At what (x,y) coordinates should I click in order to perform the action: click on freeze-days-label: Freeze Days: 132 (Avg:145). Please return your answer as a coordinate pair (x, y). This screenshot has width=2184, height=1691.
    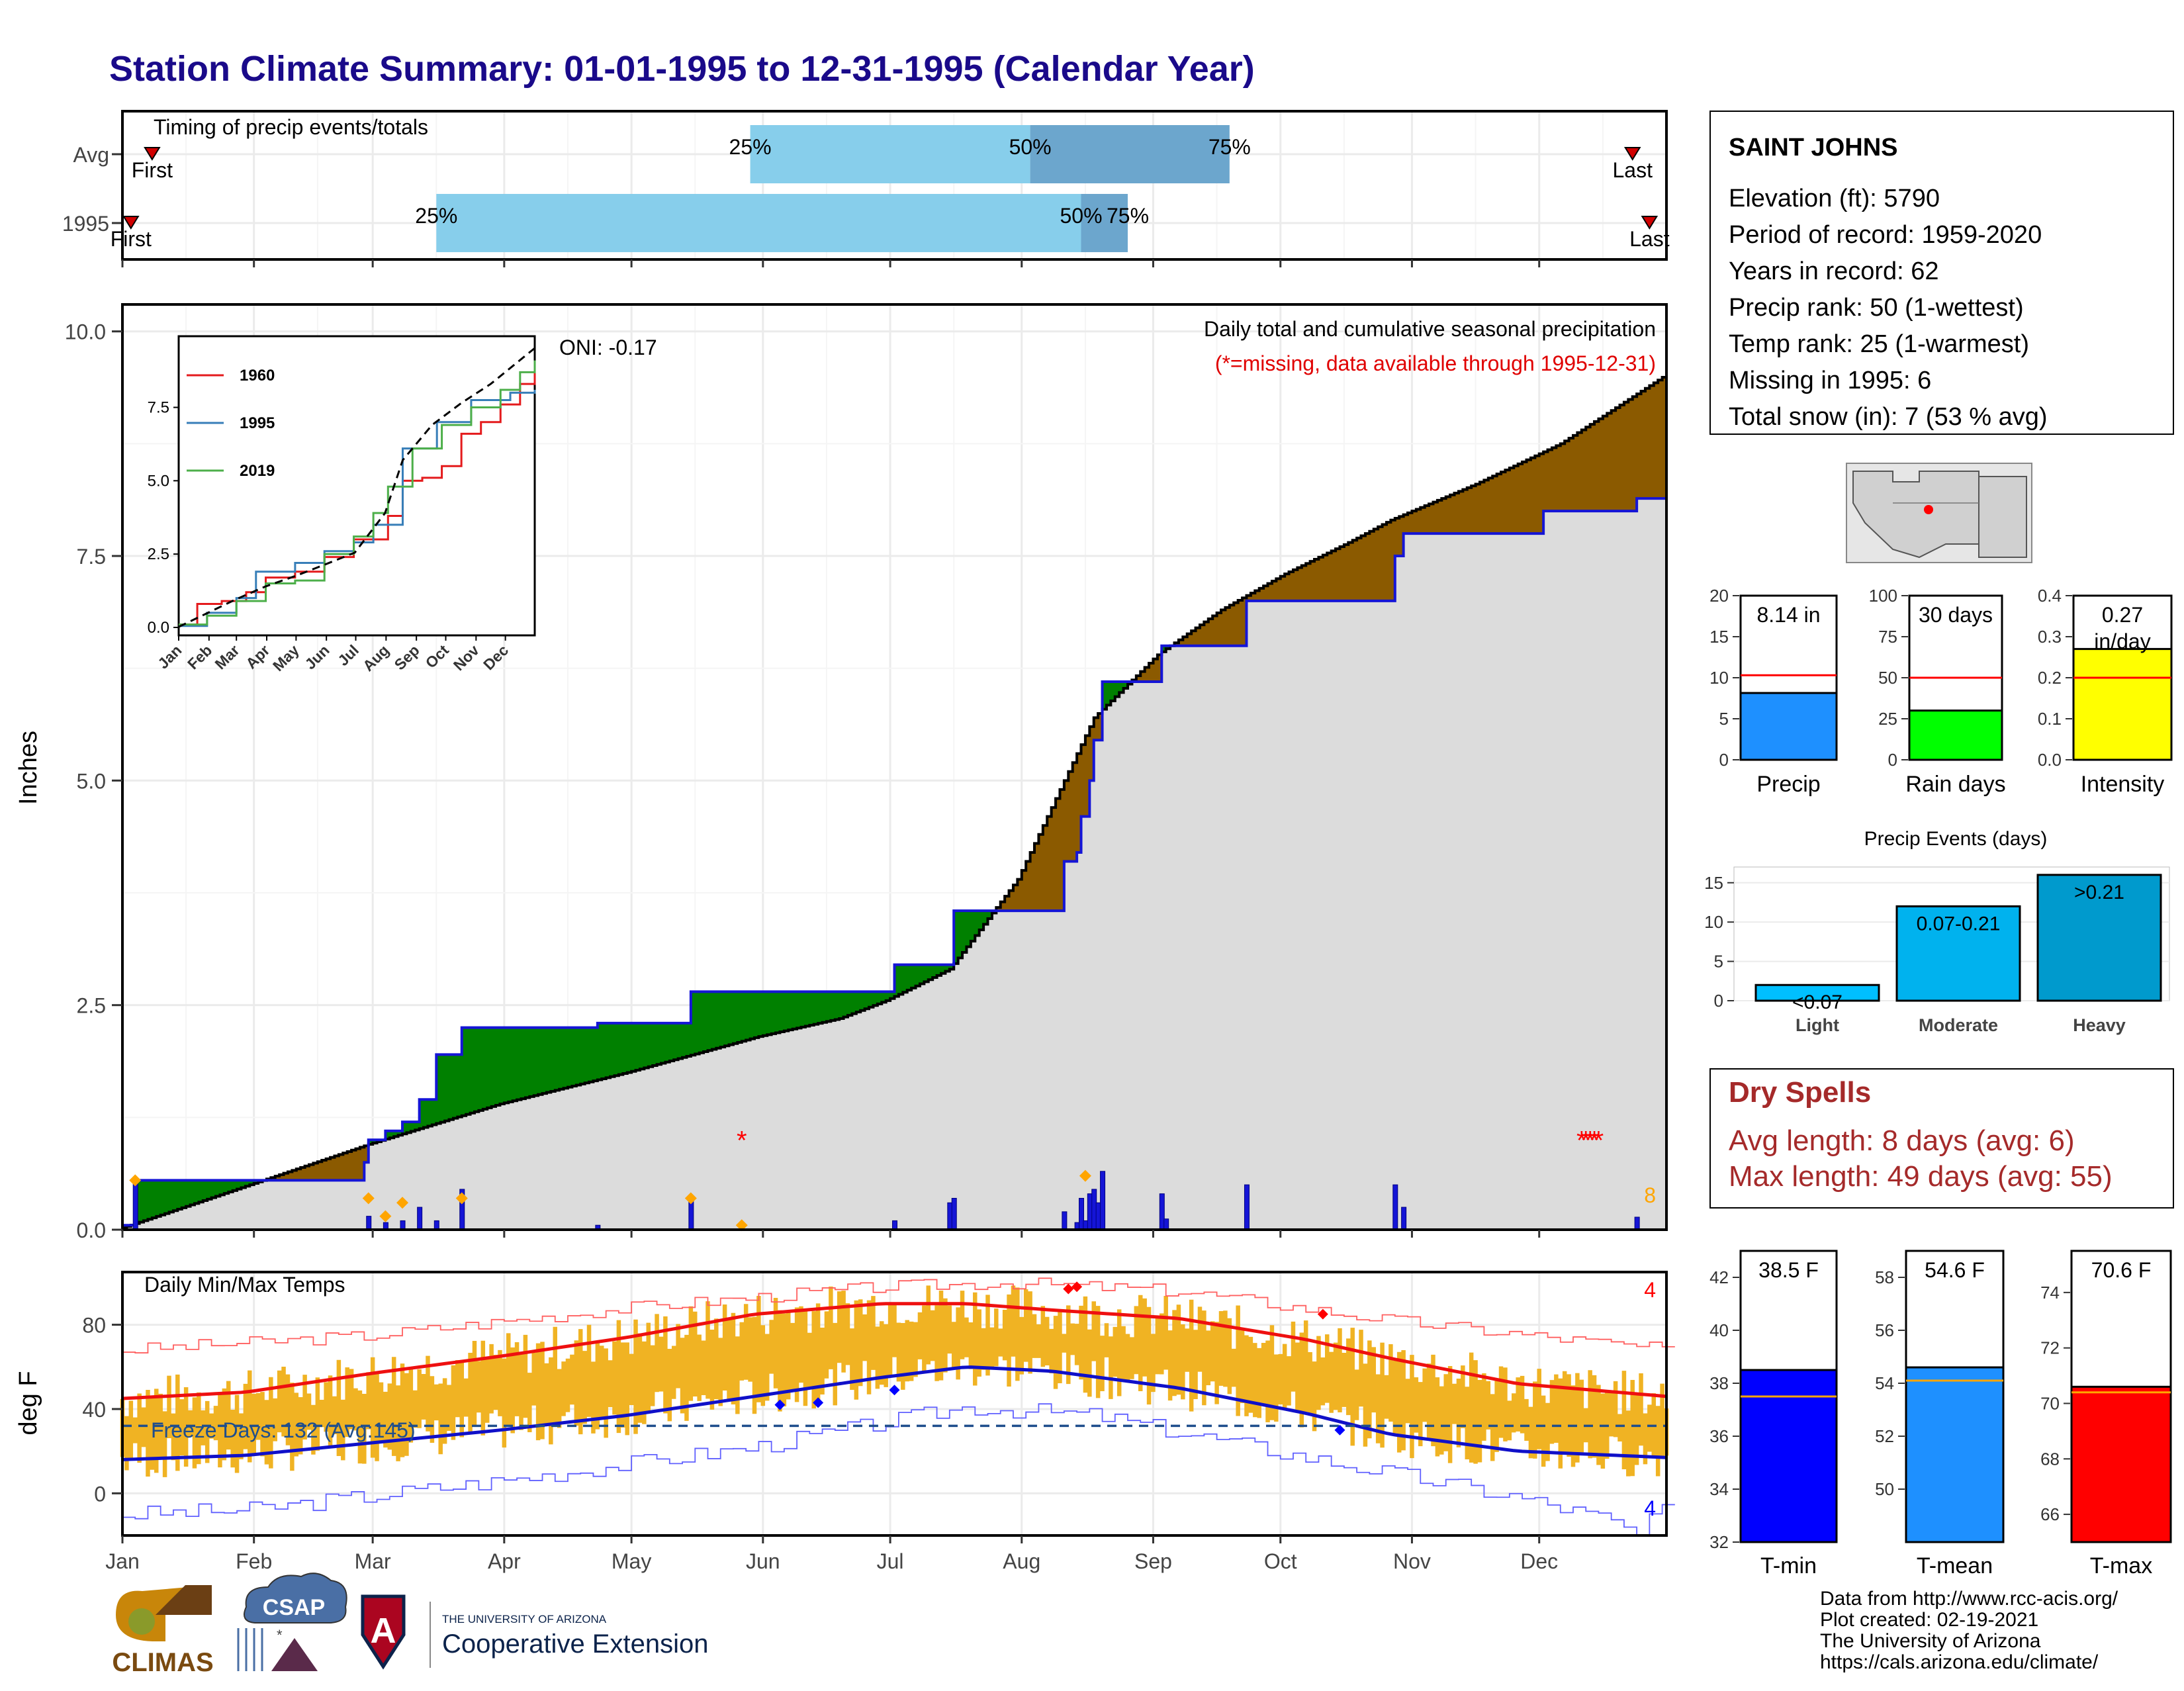
    Looking at the image, I should click on (283, 1430).